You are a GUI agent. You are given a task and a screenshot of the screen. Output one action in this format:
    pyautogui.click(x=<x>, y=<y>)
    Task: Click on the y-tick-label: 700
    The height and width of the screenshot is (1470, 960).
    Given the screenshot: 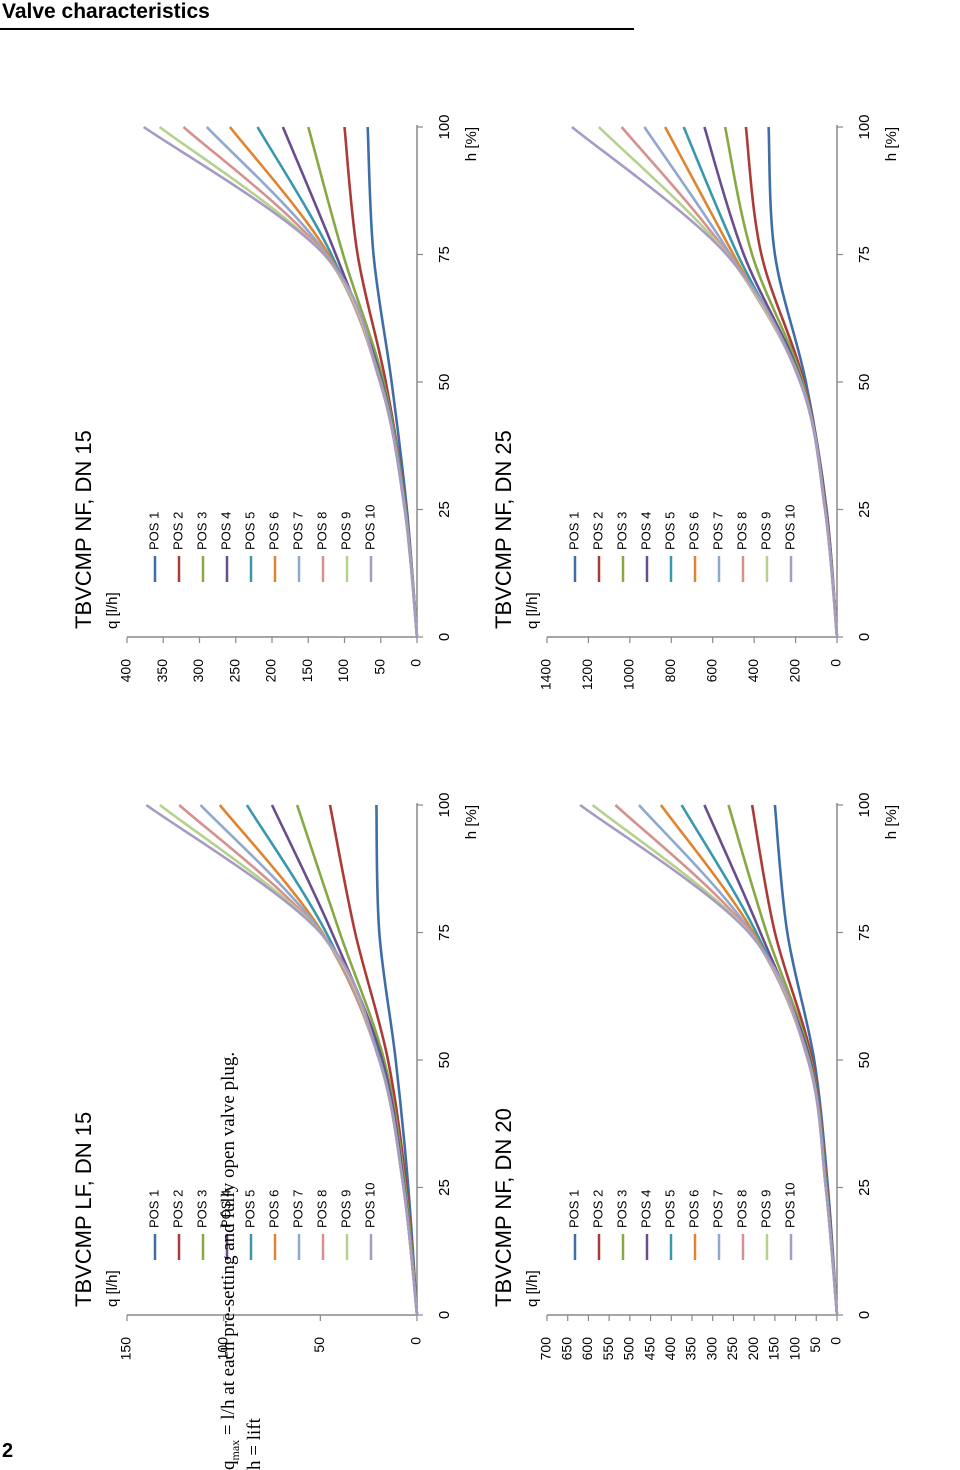 What is the action you would take?
    pyautogui.click(x=546, y=1349)
    